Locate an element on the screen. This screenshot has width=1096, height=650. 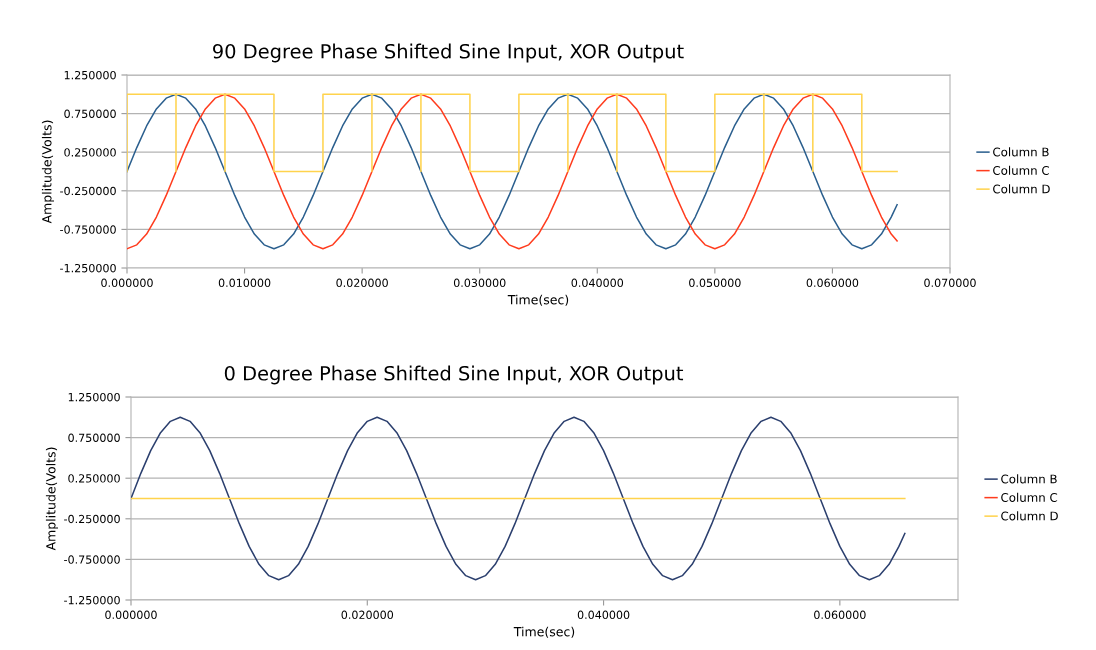
chart-title: 0 Degree Phase Shifted Sine Input, XOR Output is located at coordinates (454, 375).